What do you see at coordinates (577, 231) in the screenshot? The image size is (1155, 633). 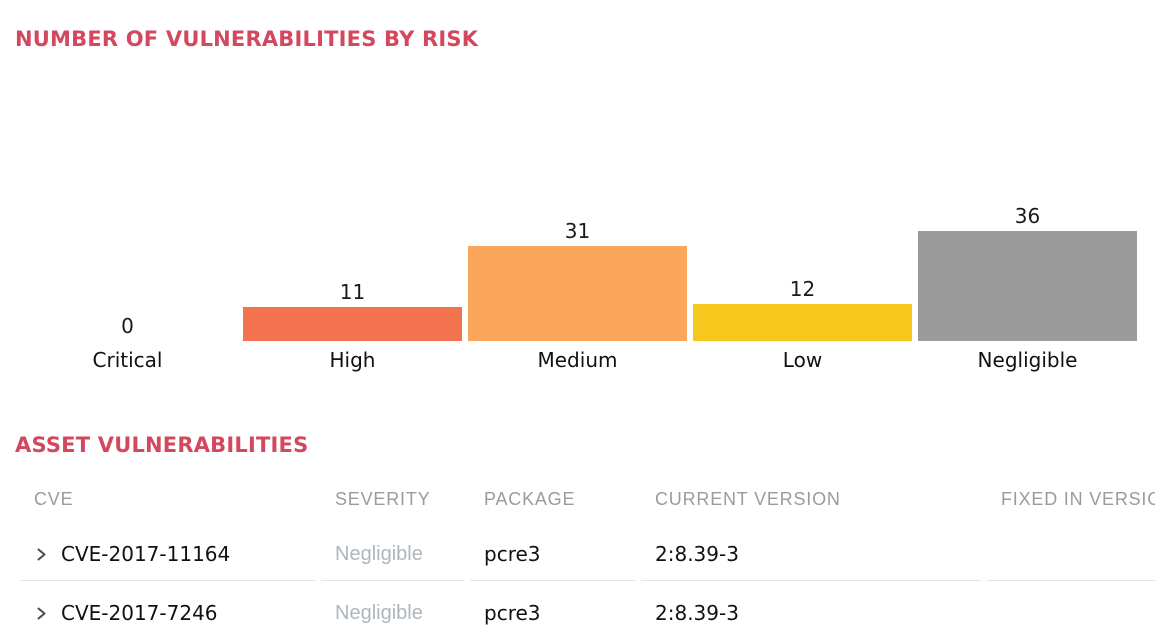 I see `bar-value-label: 31` at bounding box center [577, 231].